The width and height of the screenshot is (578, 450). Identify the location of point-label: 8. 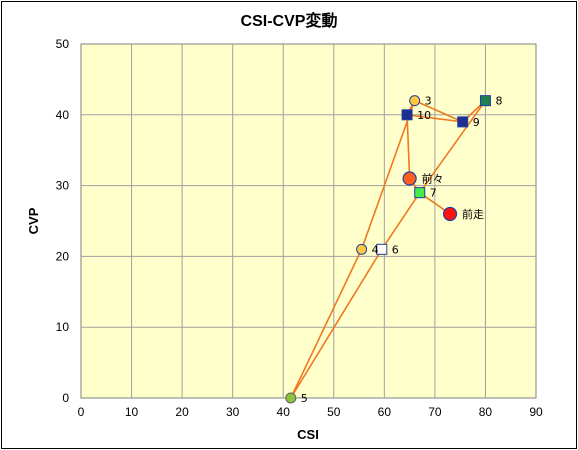
(498, 101).